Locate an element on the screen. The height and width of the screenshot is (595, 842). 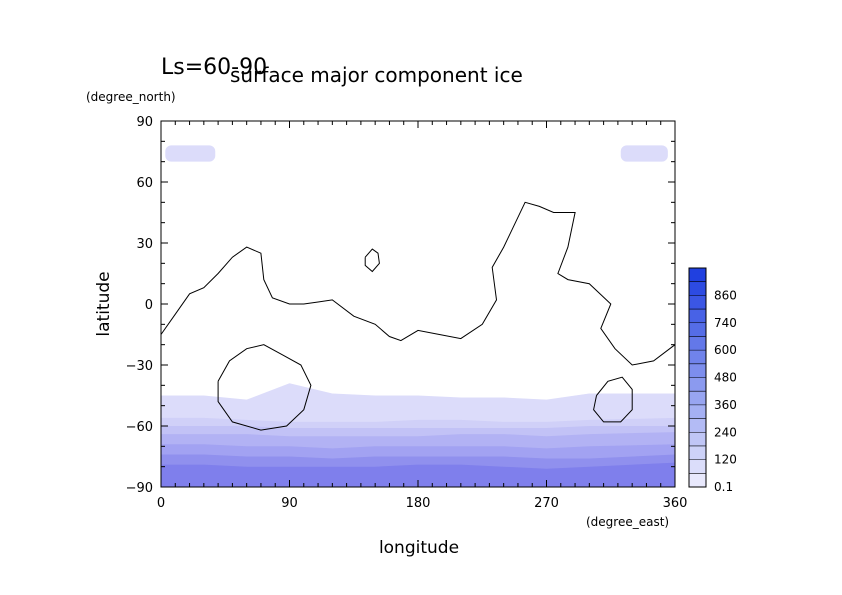
y-tick-label: 90 is located at coordinates (144, 122).